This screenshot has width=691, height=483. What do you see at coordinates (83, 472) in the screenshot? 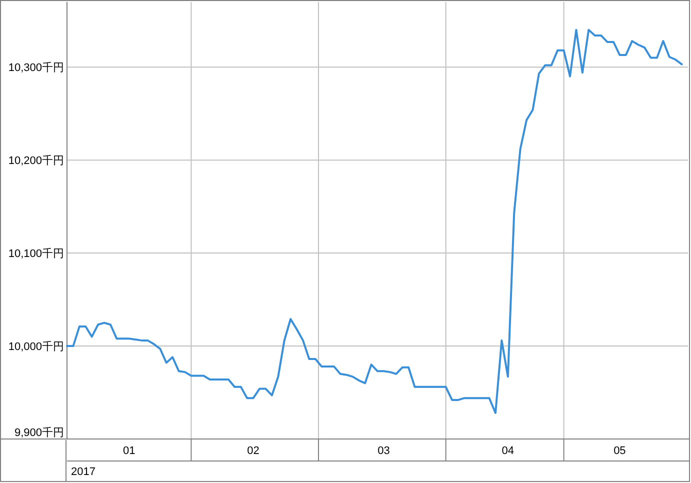
I see `x-axis-title: 2017` at bounding box center [83, 472].